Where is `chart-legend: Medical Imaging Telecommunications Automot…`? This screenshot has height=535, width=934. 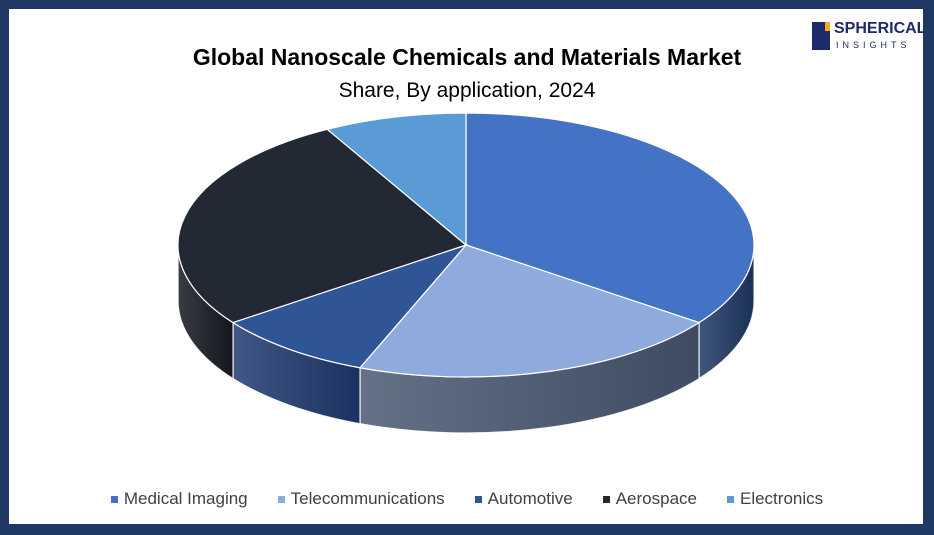 chart-legend: Medical Imaging Telecommunications Automot… is located at coordinates (467, 499).